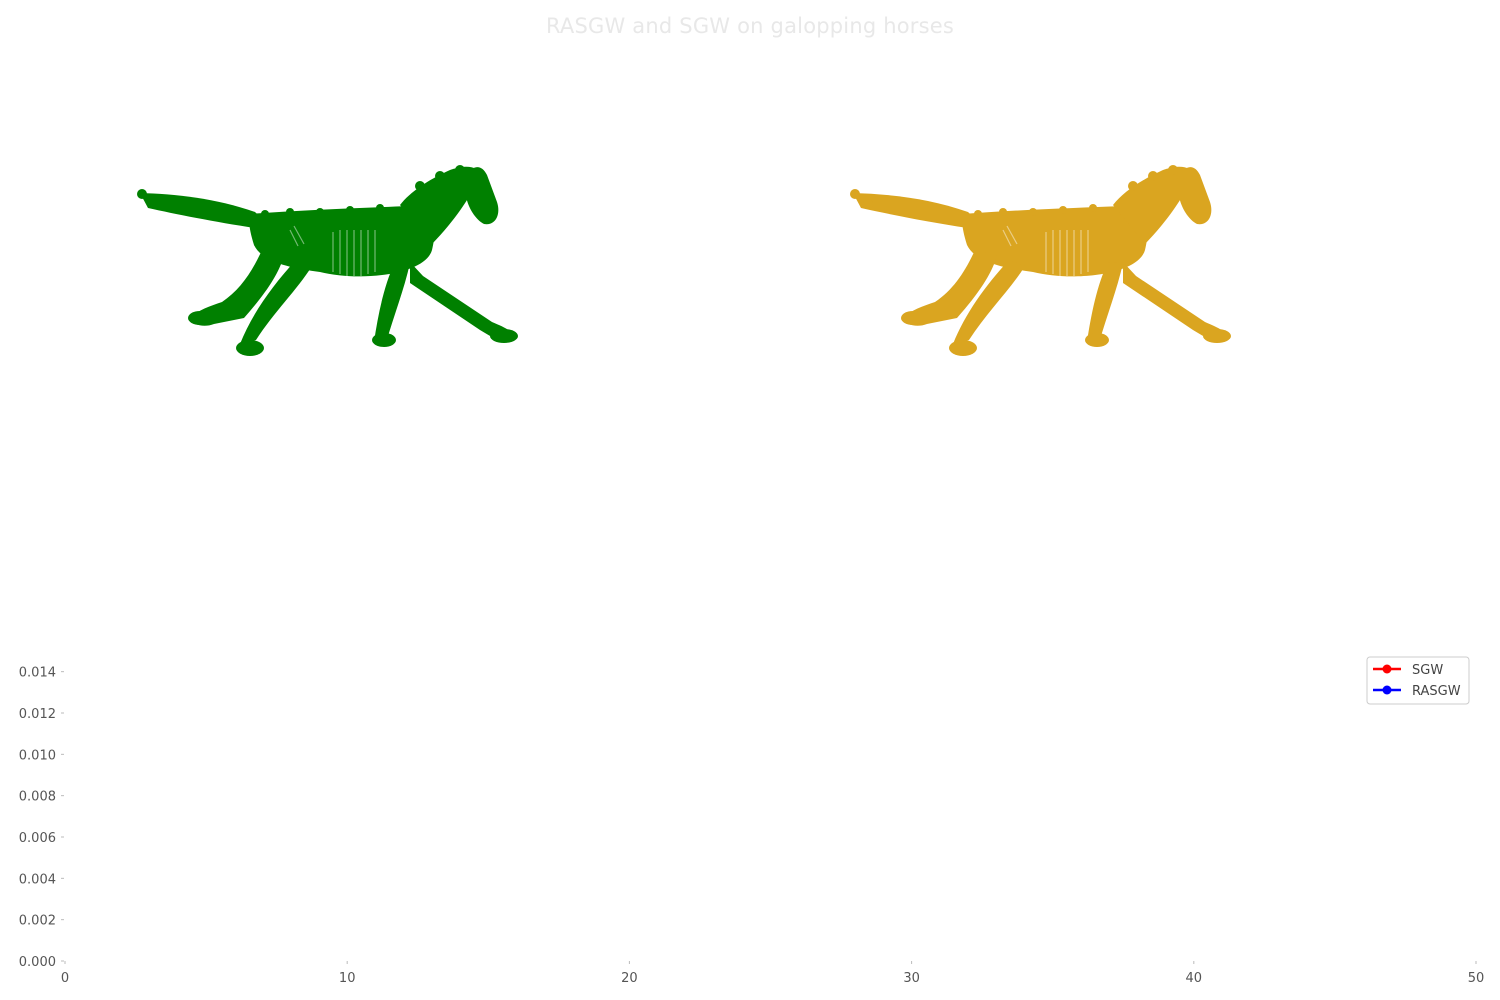 This screenshot has width=1500, height=1000. What do you see at coordinates (347, 978) in the screenshot?
I see `x-tick-label: 10` at bounding box center [347, 978].